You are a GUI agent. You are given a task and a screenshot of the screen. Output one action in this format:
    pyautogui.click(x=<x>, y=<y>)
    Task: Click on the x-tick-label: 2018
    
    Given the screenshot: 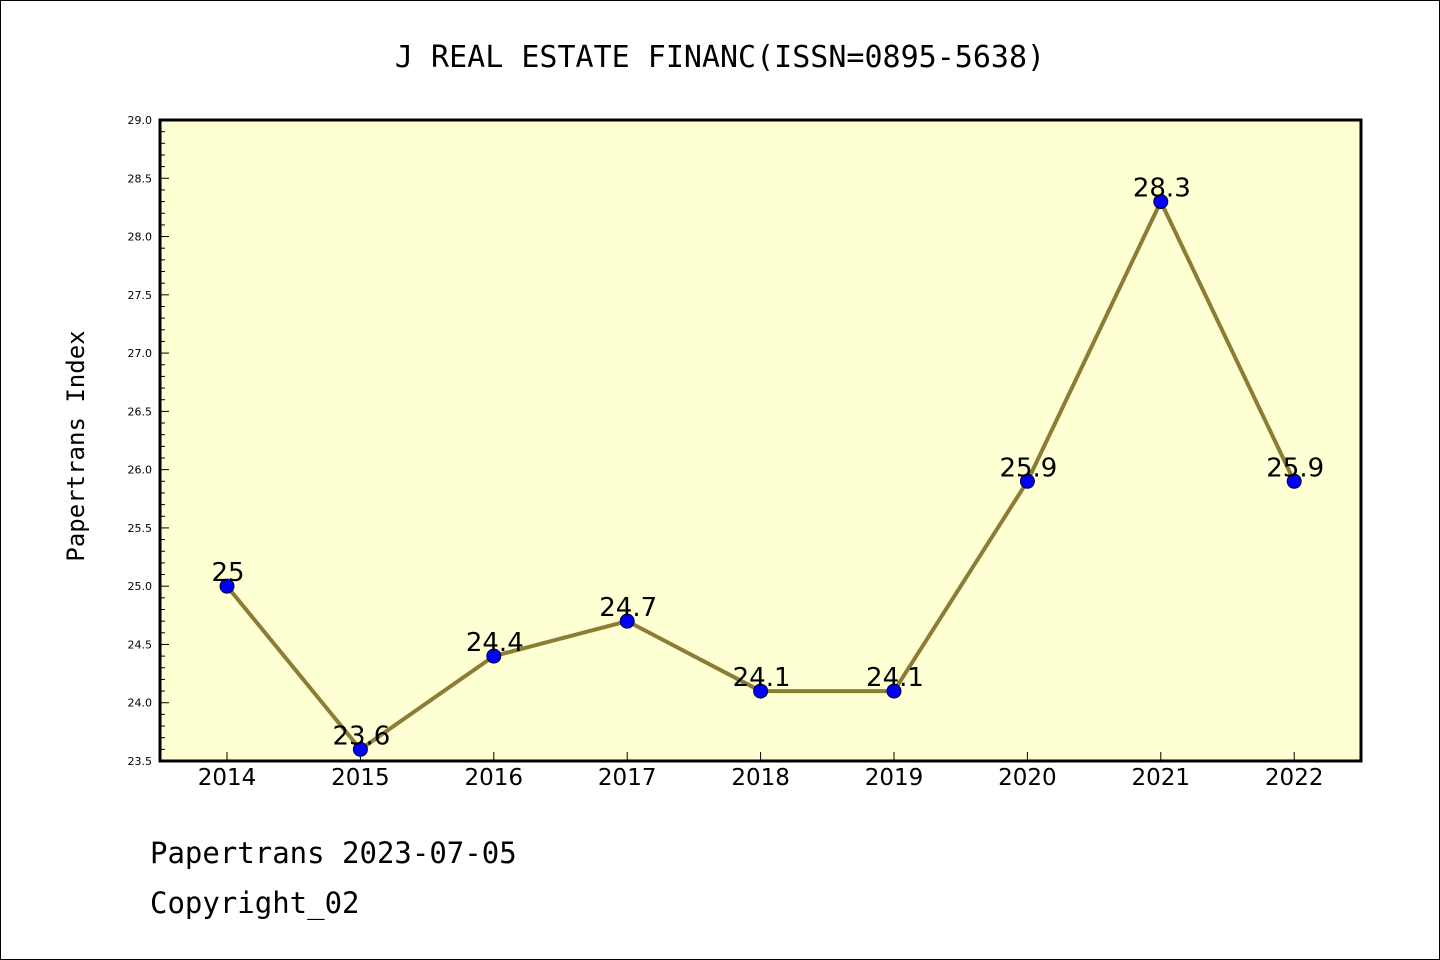 What is the action you would take?
    pyautogui.click(x=760, y=778)
    